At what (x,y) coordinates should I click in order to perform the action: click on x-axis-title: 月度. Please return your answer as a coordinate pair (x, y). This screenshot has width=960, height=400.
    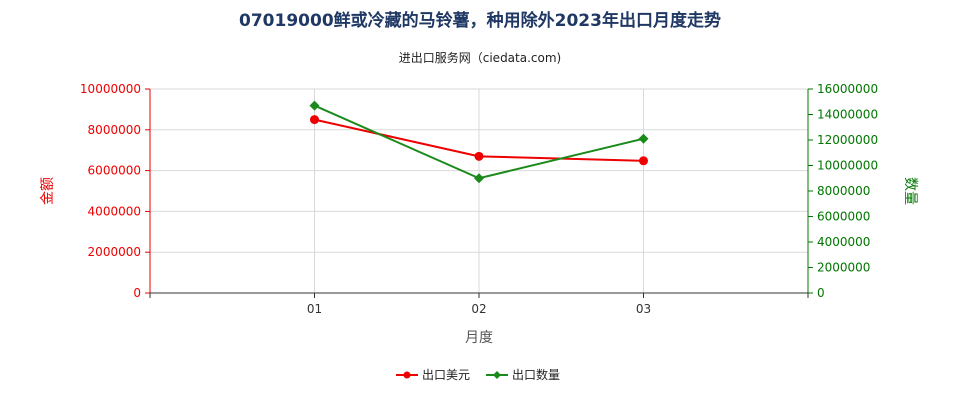
    Looking at the image, I should click on (479, 338).